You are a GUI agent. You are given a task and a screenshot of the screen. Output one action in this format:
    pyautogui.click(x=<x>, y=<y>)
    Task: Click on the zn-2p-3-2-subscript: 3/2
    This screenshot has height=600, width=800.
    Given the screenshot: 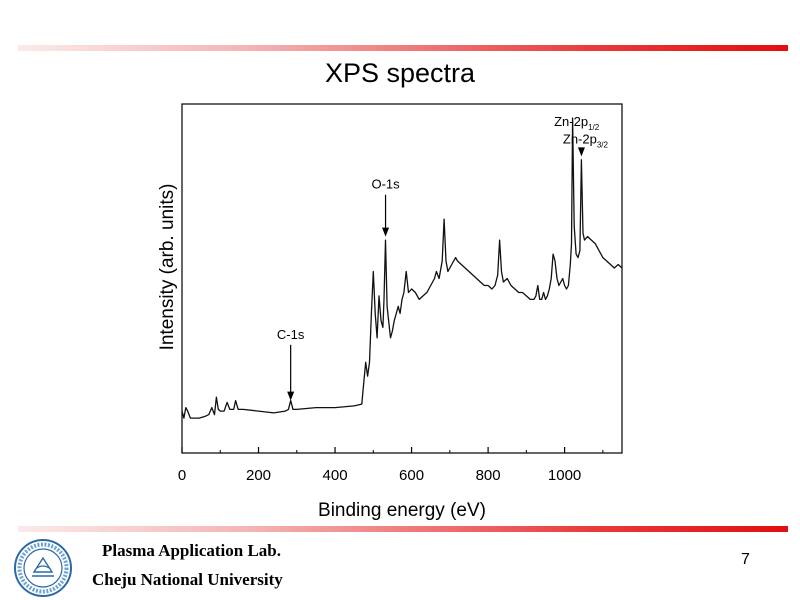 What is the action you would take?
    pyautogui.click(x=603, y=144)
    